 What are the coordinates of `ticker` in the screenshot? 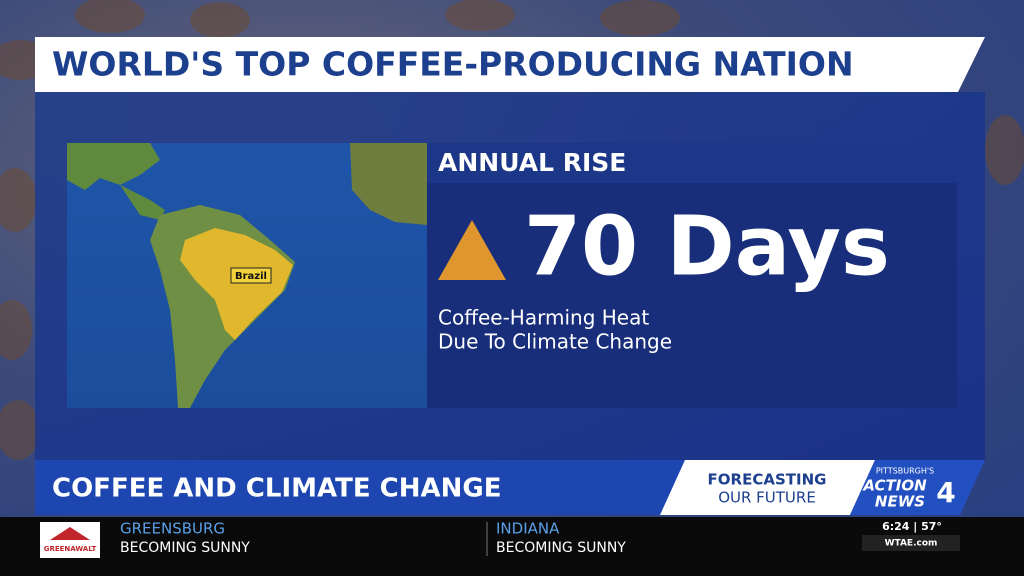 It's located at (512, 546).